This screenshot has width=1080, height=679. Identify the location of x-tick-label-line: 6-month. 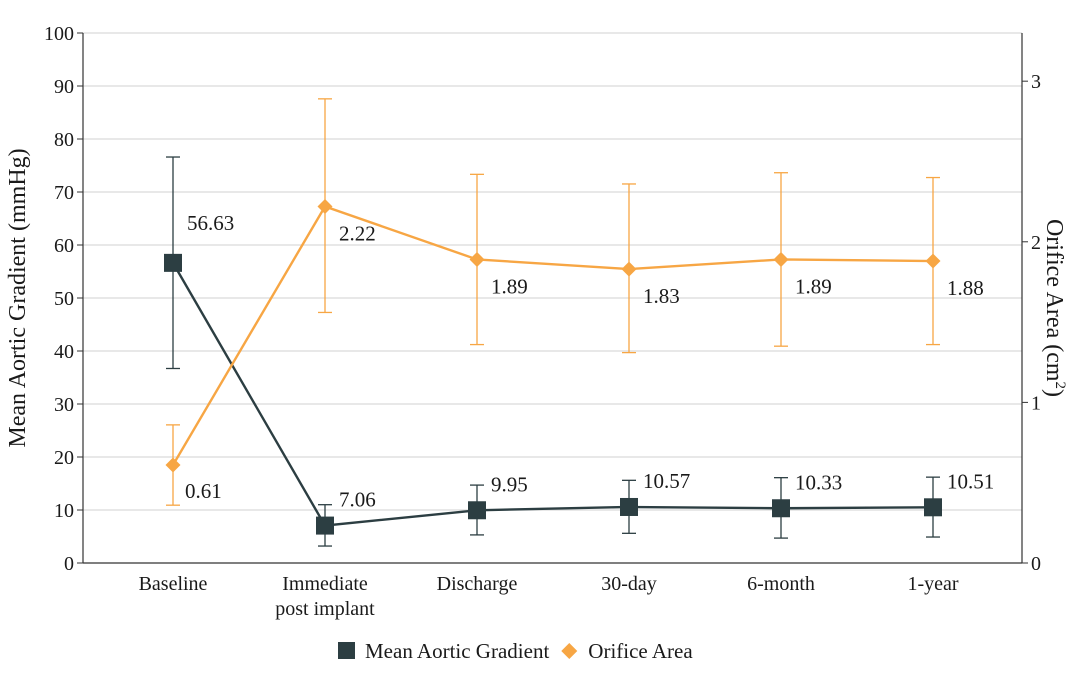
(781, 584).